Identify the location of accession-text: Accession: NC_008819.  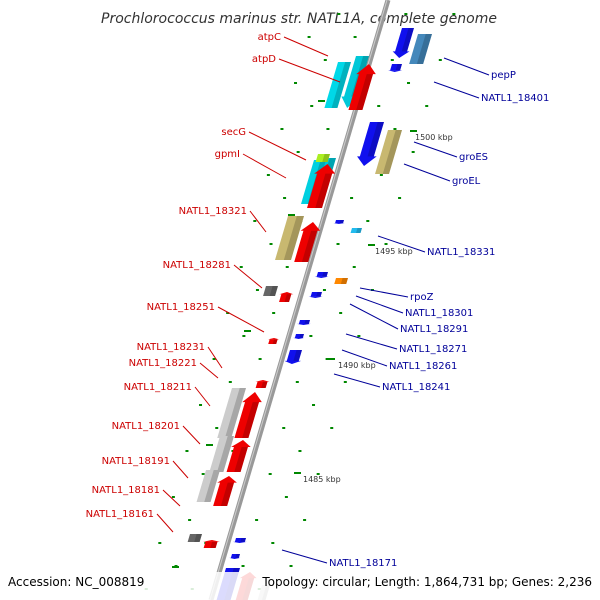
(76, 582).